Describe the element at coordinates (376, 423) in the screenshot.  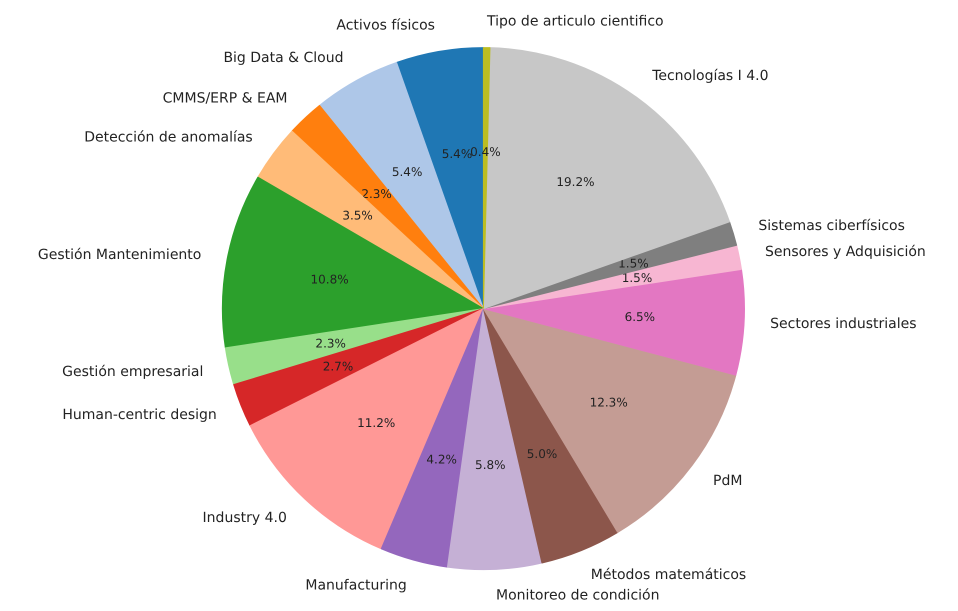
I see `data-label: 11.2%` at that location.